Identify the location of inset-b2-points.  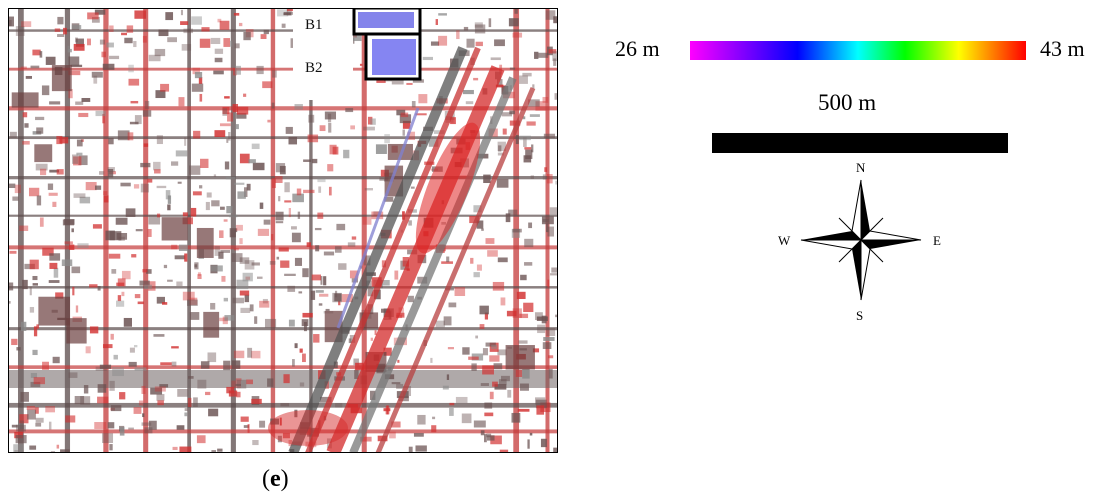
(394, 57).